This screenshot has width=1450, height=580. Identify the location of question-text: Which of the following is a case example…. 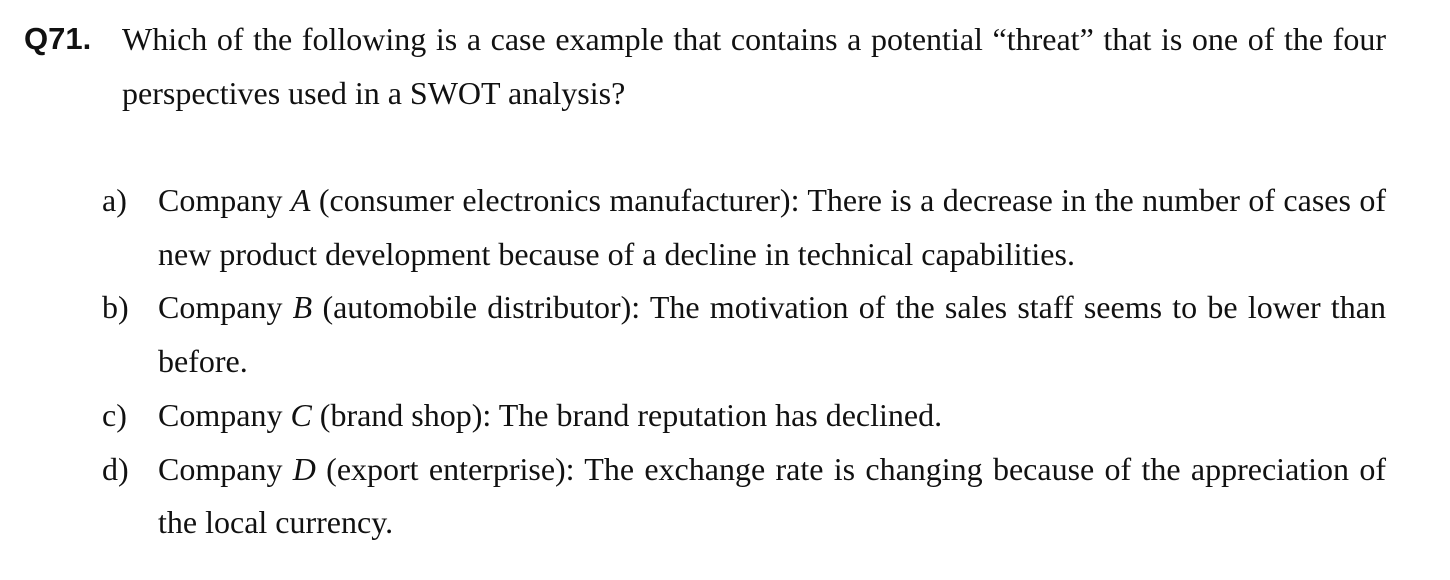
(754, 66).